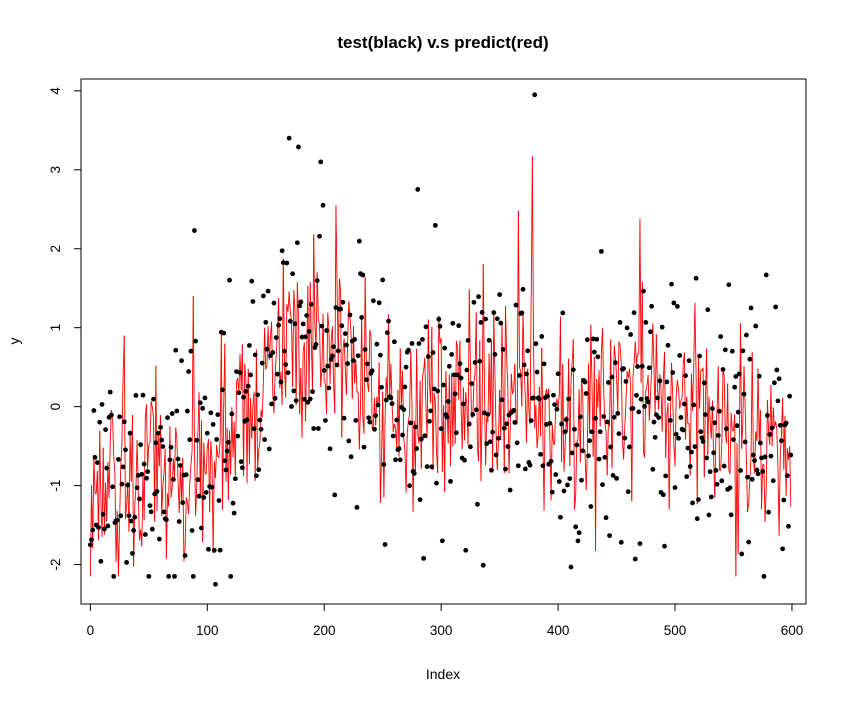 Image resolution: width=848 pixels, height=703 pixels. I want to click on chart-title: test(black) v.s predict(red), so click(442, 42).